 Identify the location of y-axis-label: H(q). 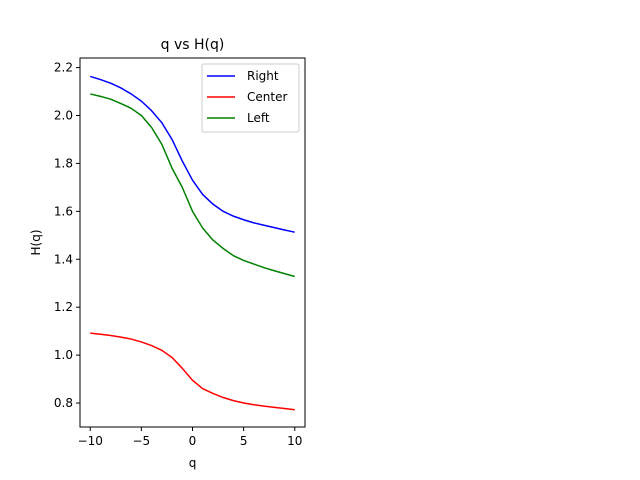
(36, 242).